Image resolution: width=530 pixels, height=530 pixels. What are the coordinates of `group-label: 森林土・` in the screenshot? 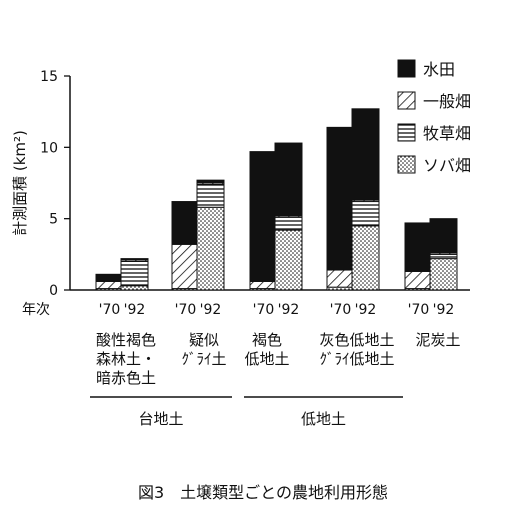 It's located at (126, 359).